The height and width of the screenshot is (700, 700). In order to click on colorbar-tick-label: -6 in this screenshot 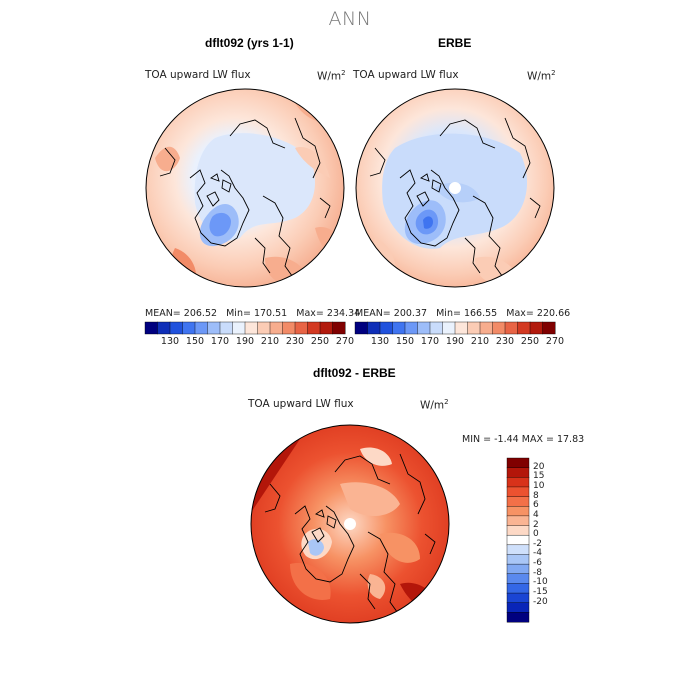, I will do `click(537, 563)`.